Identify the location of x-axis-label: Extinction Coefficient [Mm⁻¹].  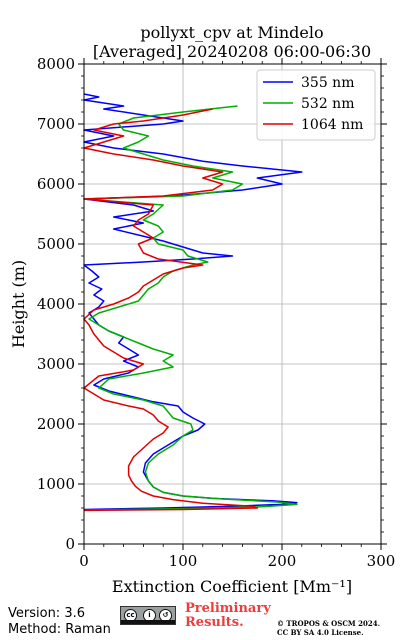
(232, 586).